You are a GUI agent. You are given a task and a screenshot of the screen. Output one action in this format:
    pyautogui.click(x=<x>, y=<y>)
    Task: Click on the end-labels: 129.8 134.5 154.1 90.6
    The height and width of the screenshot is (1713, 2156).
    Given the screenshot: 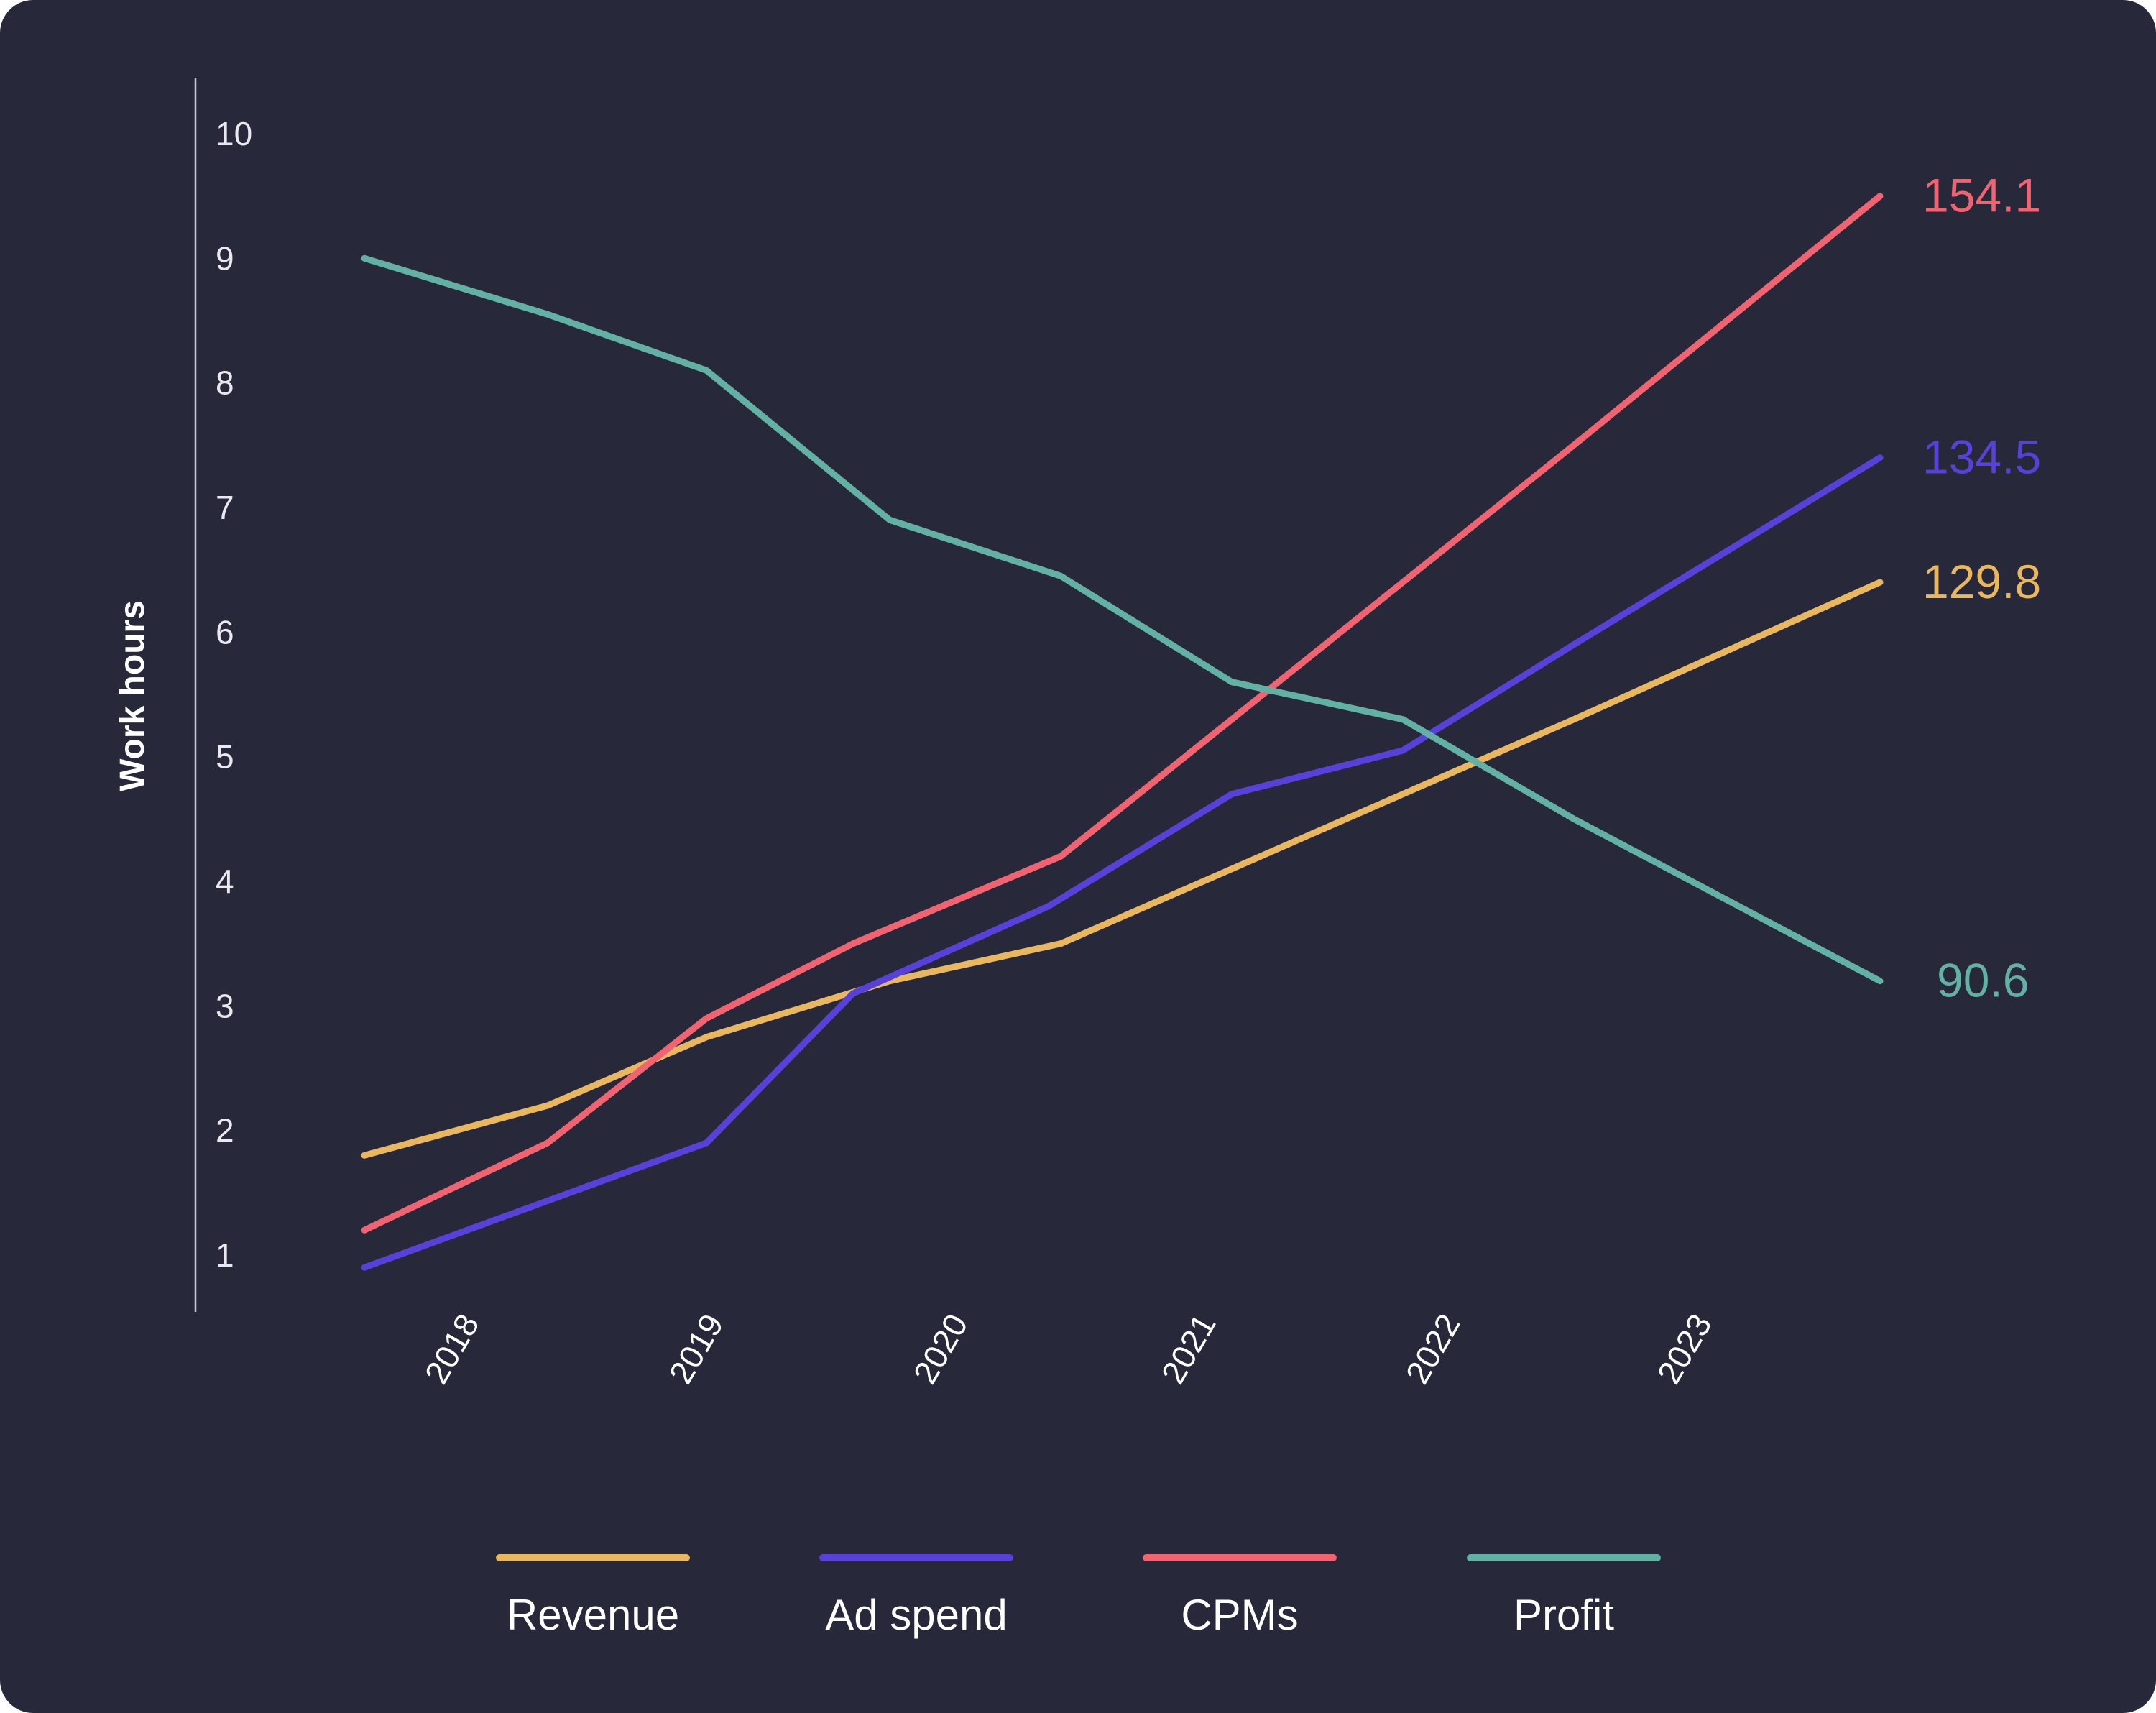 What is the action you would take?
    pyautogui.click(x=1981, y=588)
    